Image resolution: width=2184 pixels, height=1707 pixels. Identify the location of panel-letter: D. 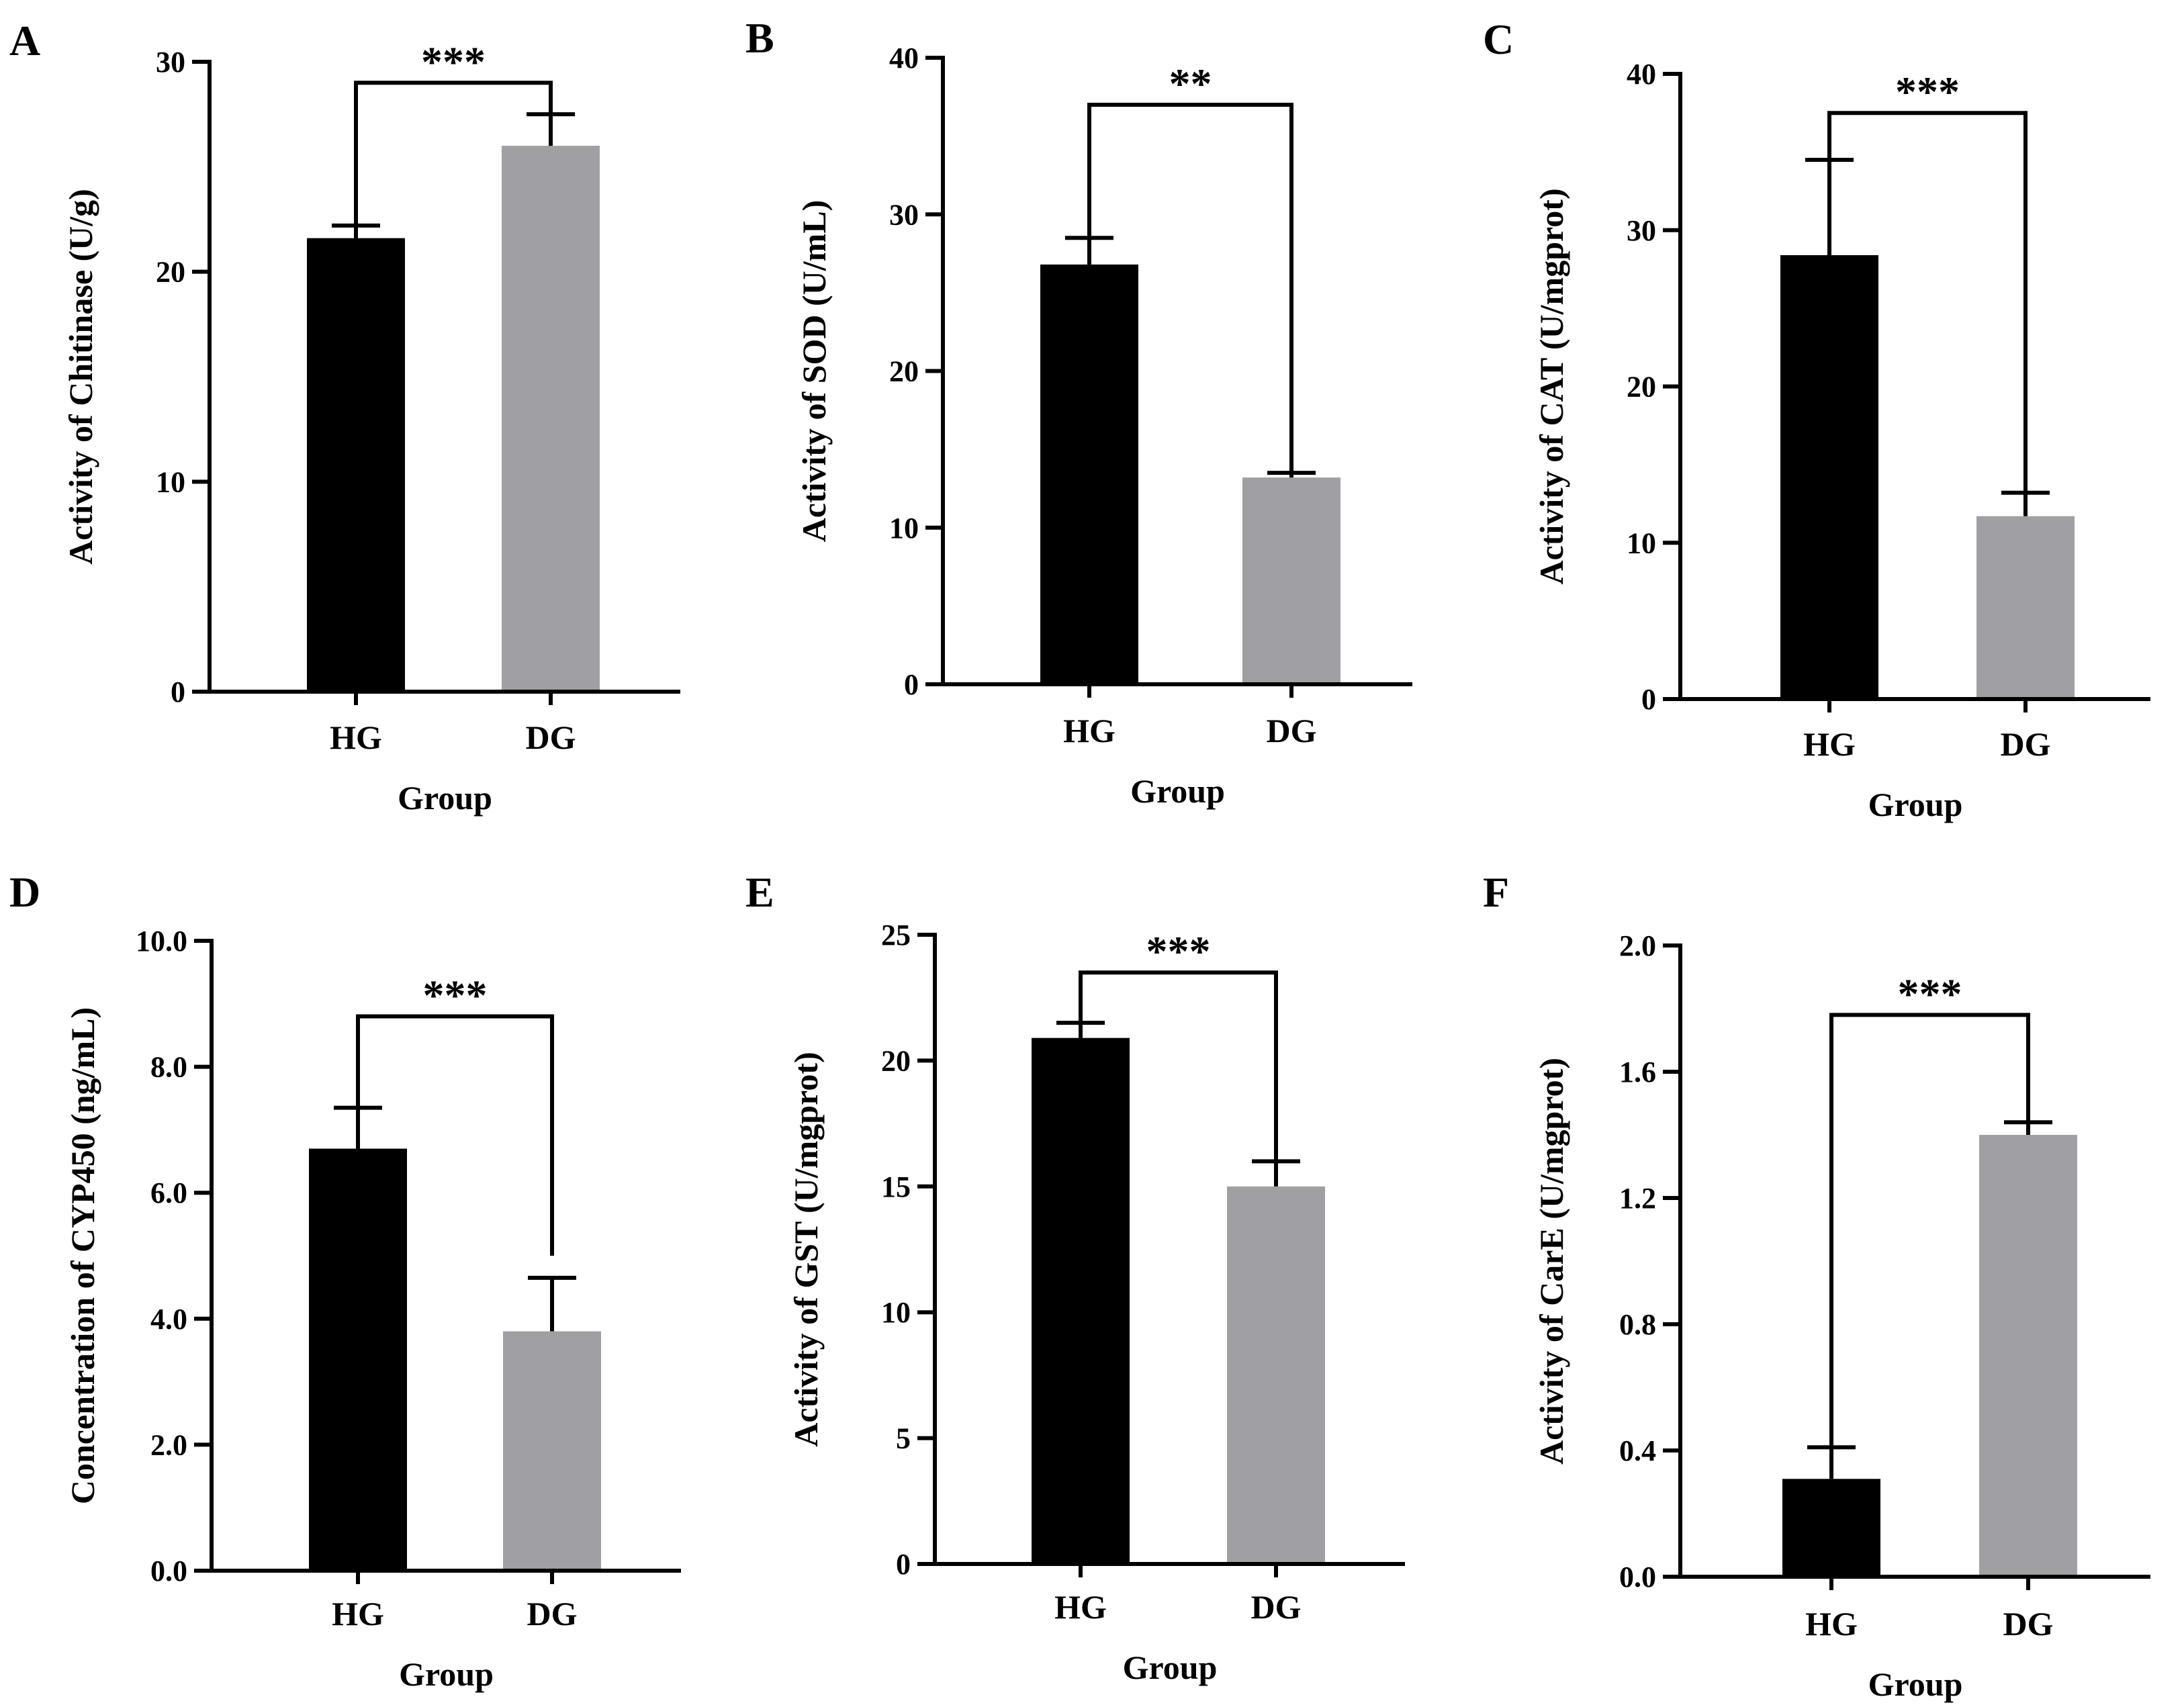
(25, 892).